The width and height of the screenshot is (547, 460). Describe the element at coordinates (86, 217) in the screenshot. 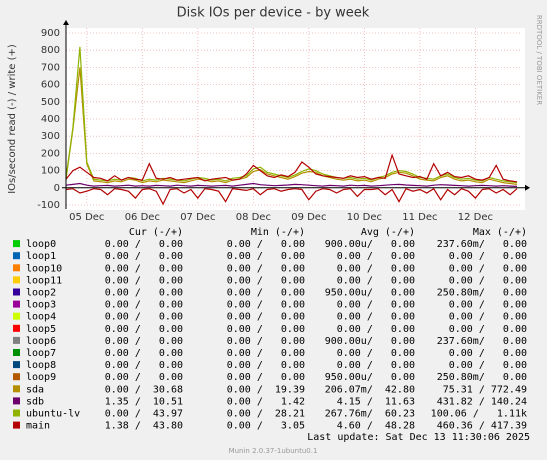

I see `x-tick-label: 05 Dec` at that location.